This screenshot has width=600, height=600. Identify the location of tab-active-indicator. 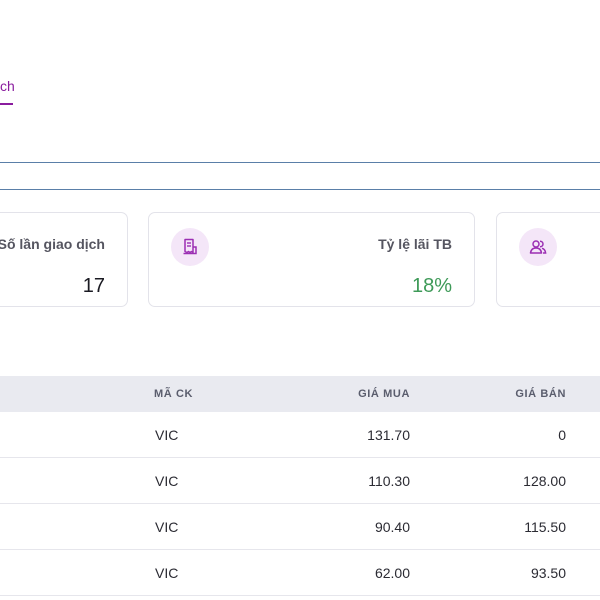
(6, 104).